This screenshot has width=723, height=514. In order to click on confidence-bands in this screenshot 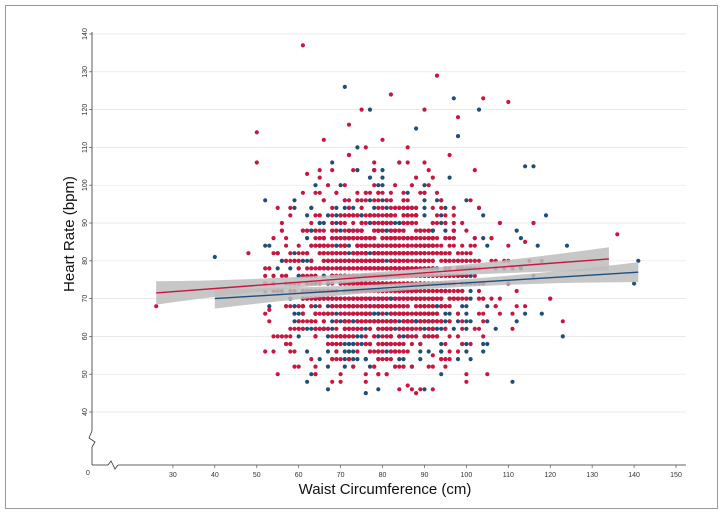, I will do `click(397, 278)`.